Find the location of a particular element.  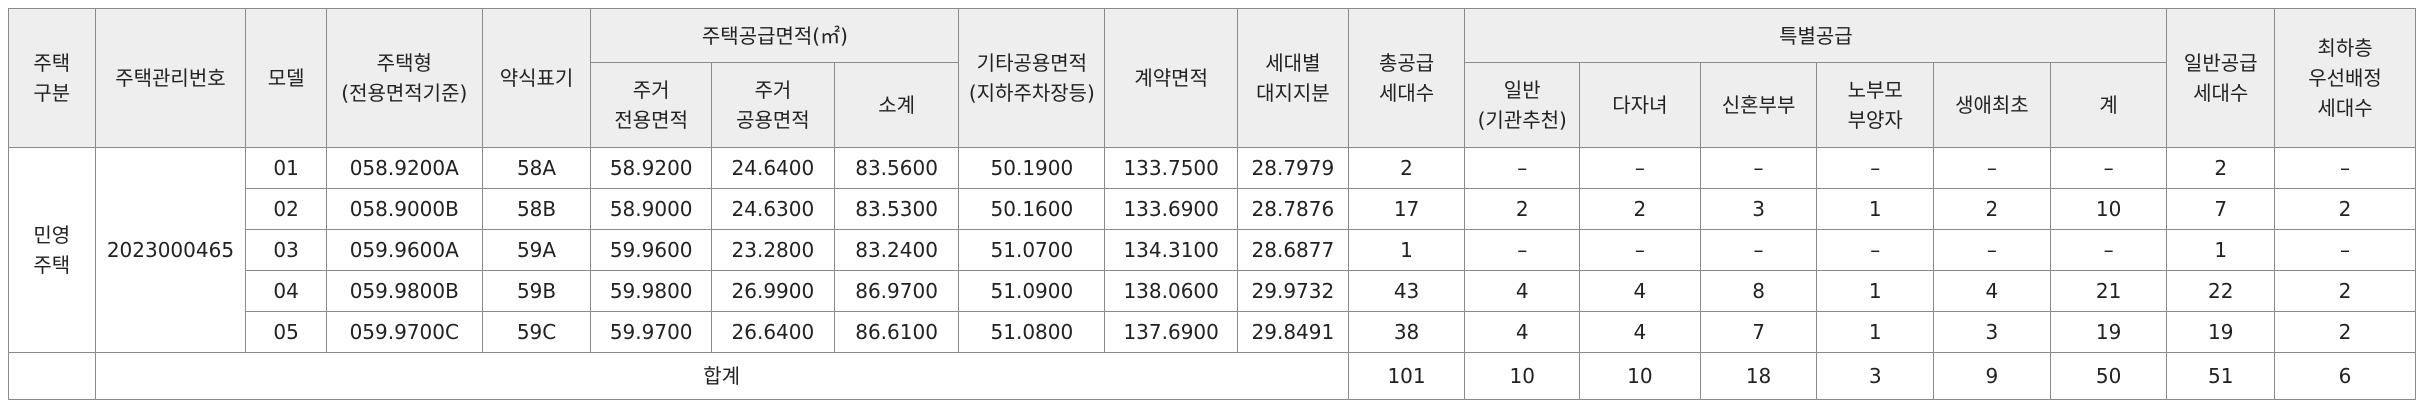

col-supply-area: 주택공급면적(㎡) is located at coordinates (775, 35).